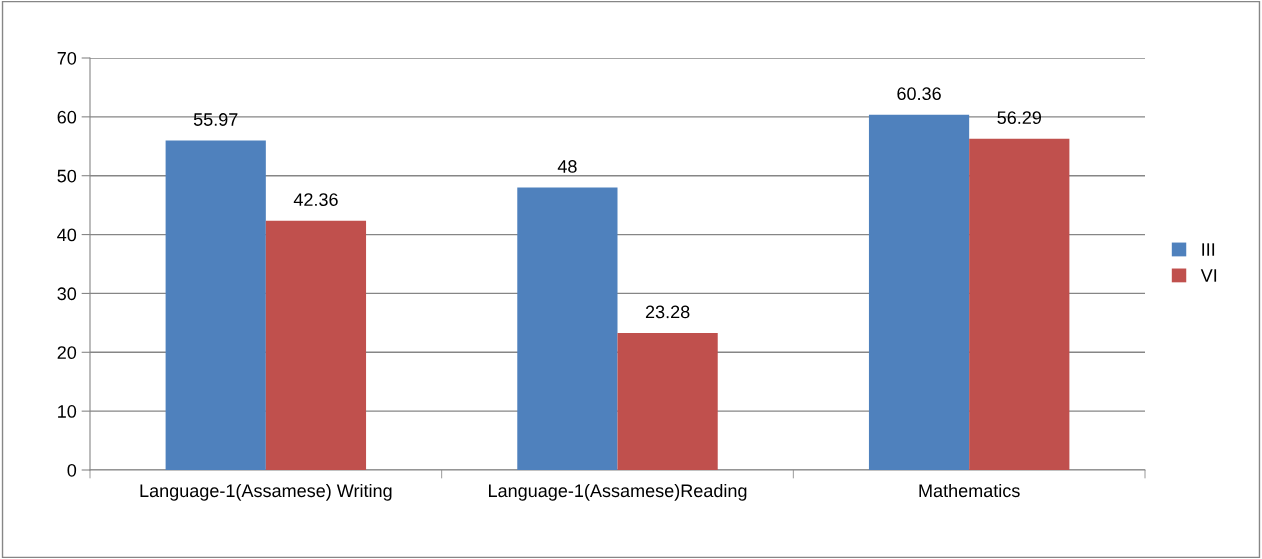 Image resolution: width=1262 pixels, height=559 pixels. What do you see at coordinates (67, 117) in the screenshot?
I see `y-tick-label: 60` at bounding box center [67, 117].